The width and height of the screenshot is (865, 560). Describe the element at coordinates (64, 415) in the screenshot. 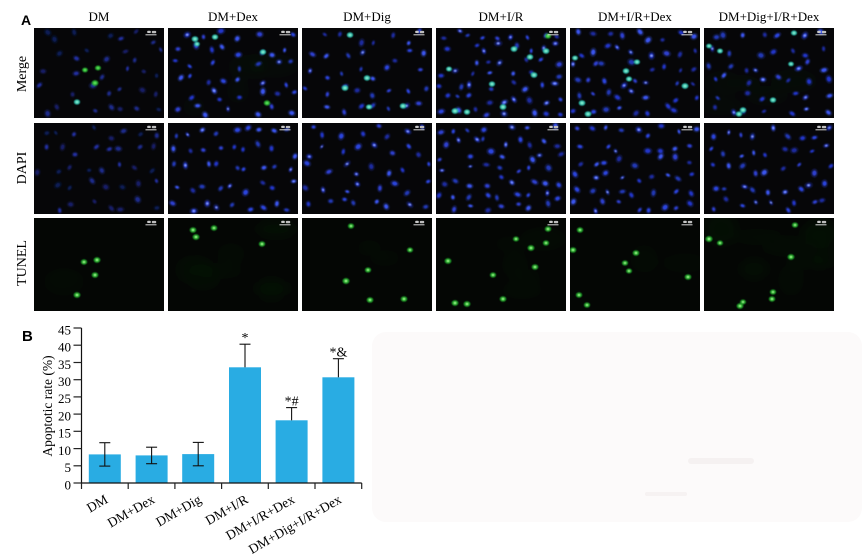

I see `svg-text: 20` at that location.